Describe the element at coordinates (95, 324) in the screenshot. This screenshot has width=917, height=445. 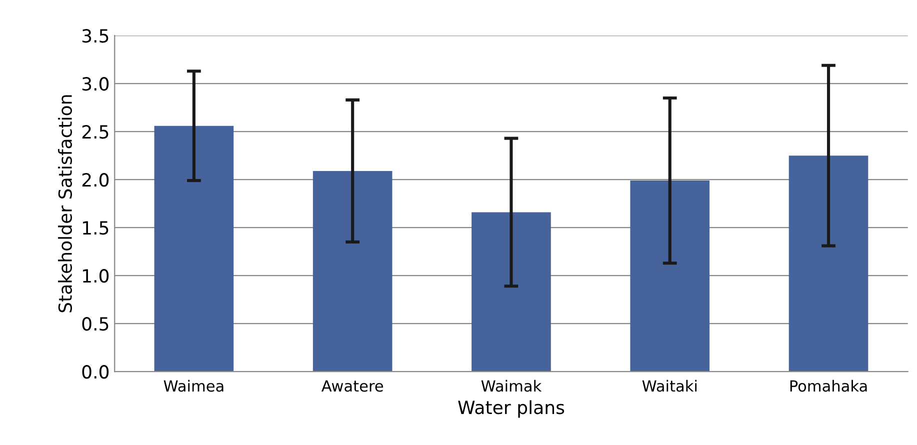
I see `y-tick-label: 0.5` at that location.